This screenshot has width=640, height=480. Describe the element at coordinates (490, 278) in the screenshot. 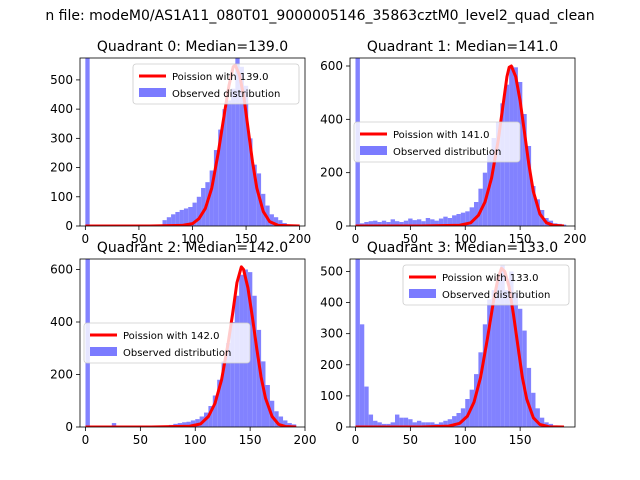

I see `legend-line-label: Poission with 133.0` at that location.